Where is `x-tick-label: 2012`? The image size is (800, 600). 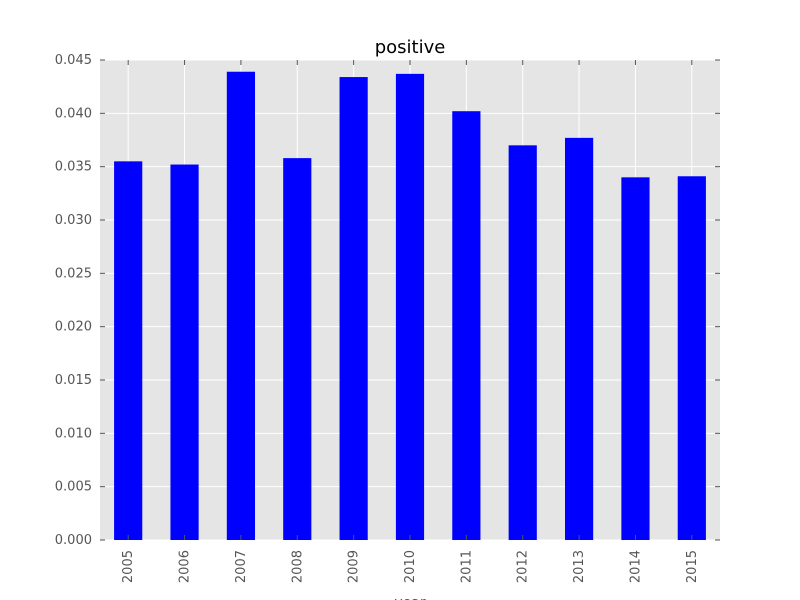 x-tick-label: 2012 is located at coordinates (523, 566).